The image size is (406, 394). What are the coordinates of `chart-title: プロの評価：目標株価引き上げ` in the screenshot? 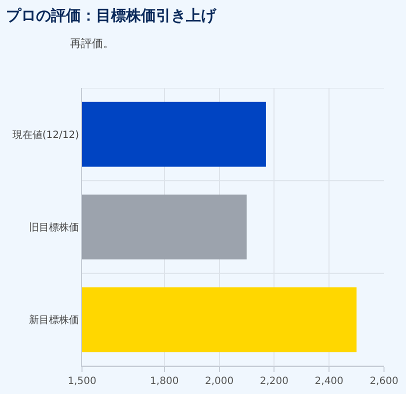 It's located at (112, 15).